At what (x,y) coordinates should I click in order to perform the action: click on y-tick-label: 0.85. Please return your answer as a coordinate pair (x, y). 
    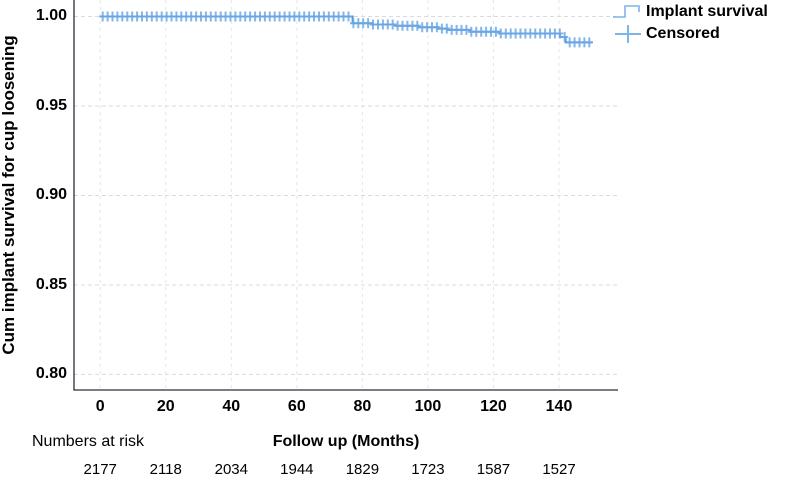
    Looking at the image, I should click on (51, 284).